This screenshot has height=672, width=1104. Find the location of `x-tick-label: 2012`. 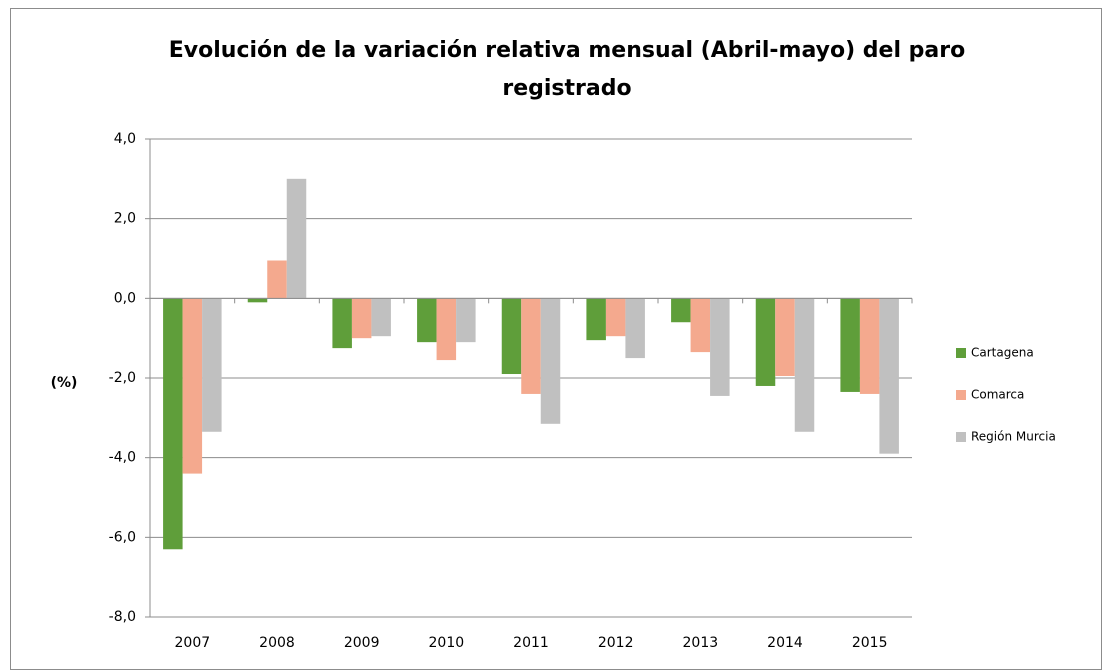

x-tick-label: 2012 is located at coordinates (616, 643).